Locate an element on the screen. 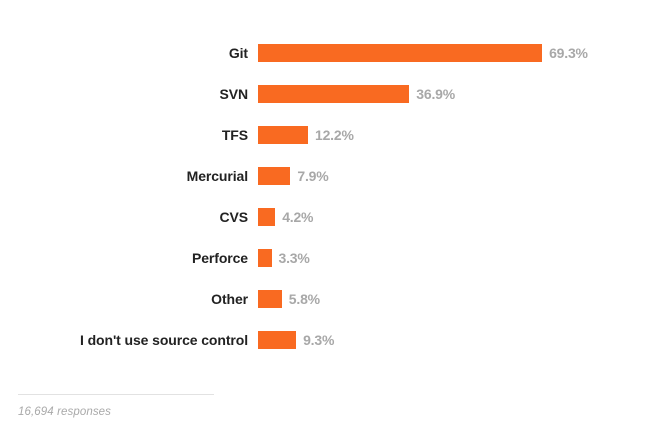 This screenshot has height=438, width=648. category-label: Perforce is located at coordinates (219, 257).